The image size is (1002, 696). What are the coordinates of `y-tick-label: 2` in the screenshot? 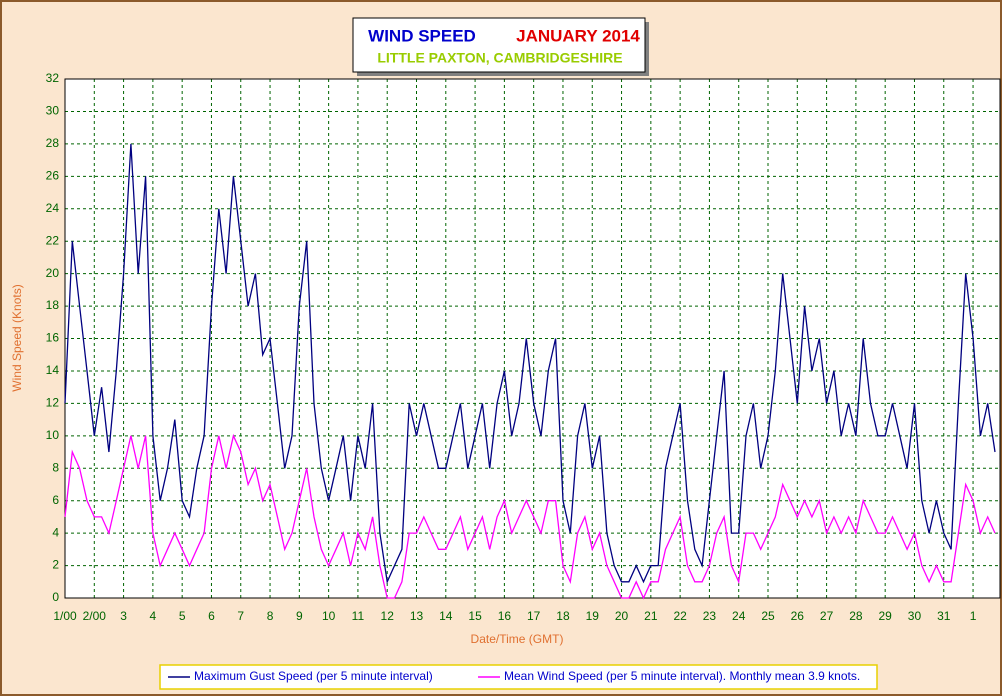 It's located at (55, 565).